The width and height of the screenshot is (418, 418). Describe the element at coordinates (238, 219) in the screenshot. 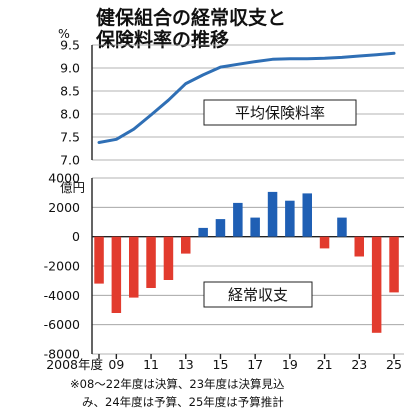

I see `balance-bar-2016` at that location.